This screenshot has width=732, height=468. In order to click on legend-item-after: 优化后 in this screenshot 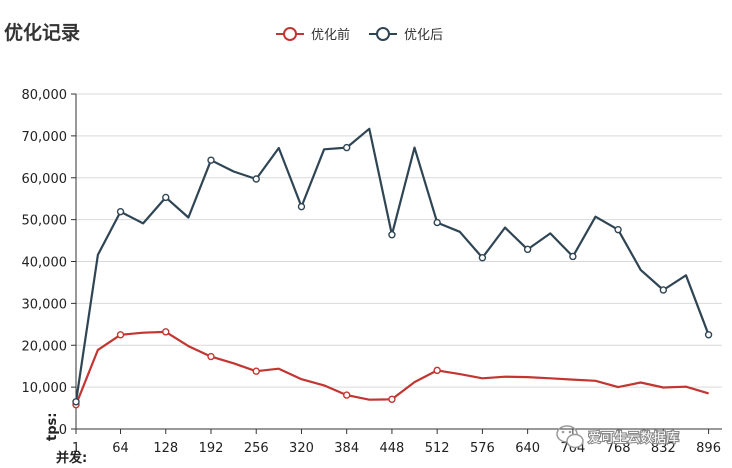, I will do `click(406, 35)`.